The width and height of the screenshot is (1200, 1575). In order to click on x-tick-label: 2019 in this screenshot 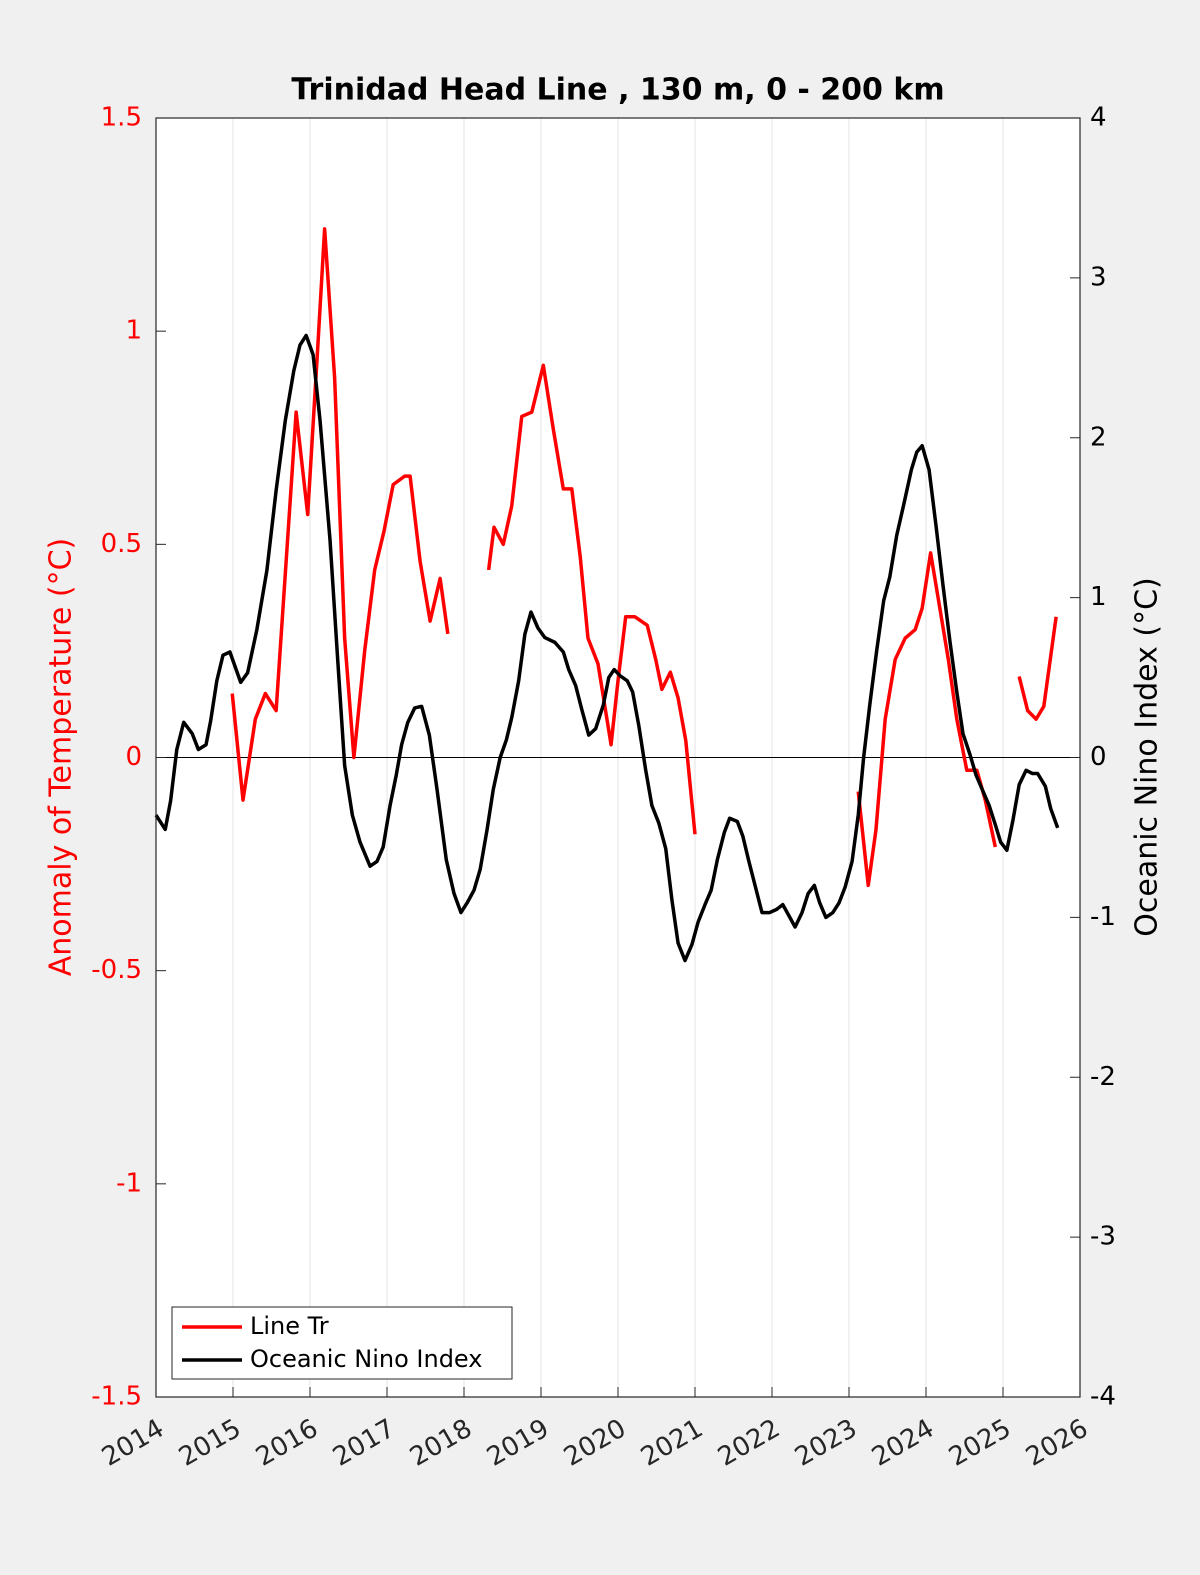, I will do `click(518, 1443)`.